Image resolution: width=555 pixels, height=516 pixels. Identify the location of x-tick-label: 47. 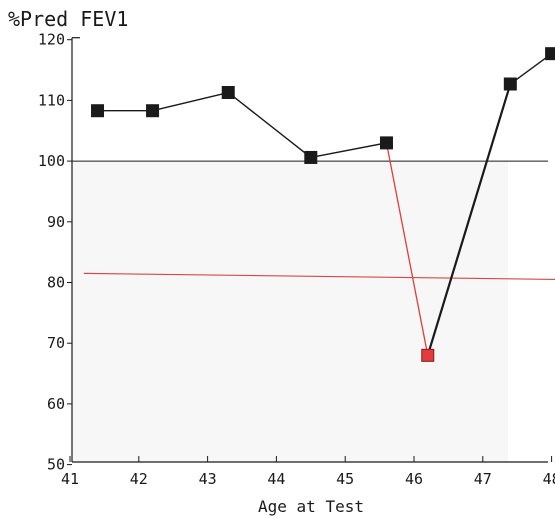
(483, 479).